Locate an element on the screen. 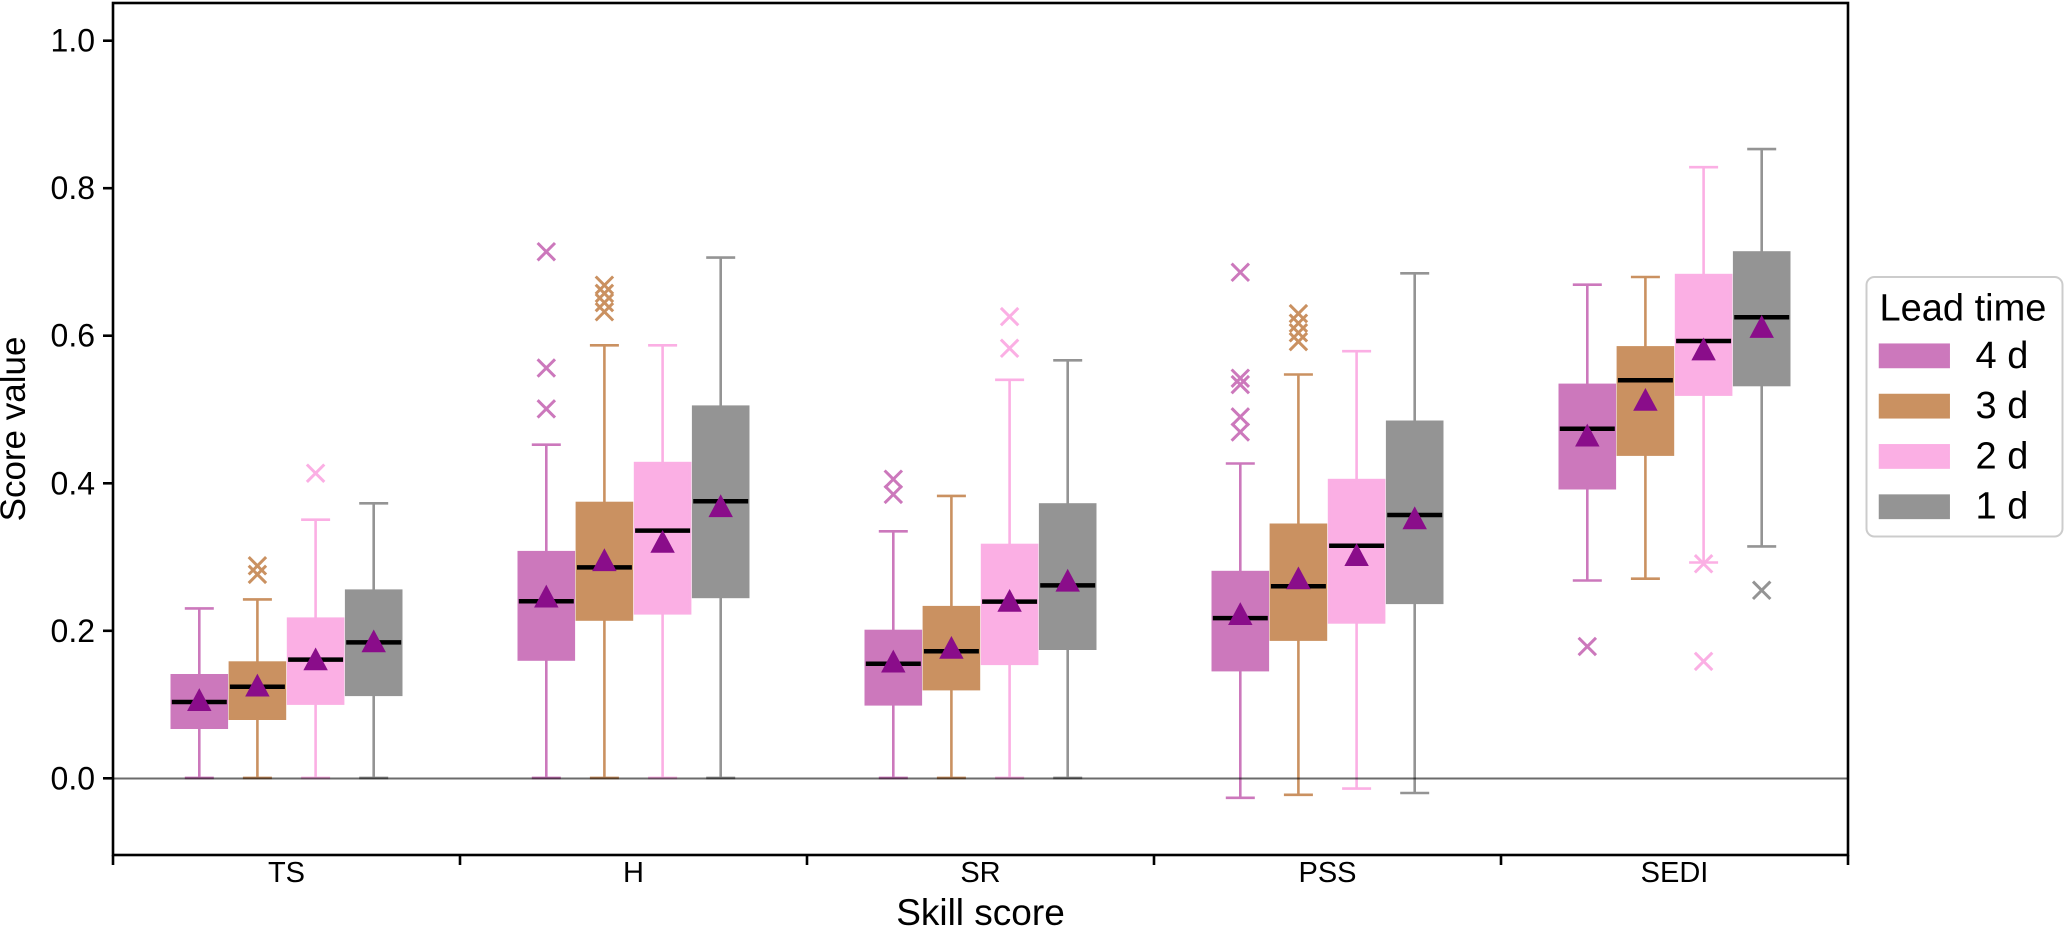 Image resolution: width=2067 pixels, height=929 pixels. svg-text: 1 d is located at coordinates (2002, 507).